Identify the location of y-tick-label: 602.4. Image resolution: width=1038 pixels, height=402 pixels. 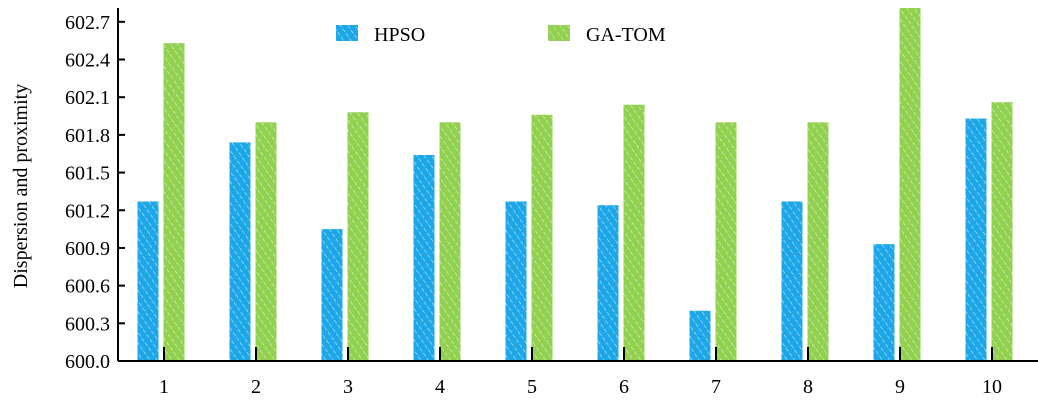
(87, 61).